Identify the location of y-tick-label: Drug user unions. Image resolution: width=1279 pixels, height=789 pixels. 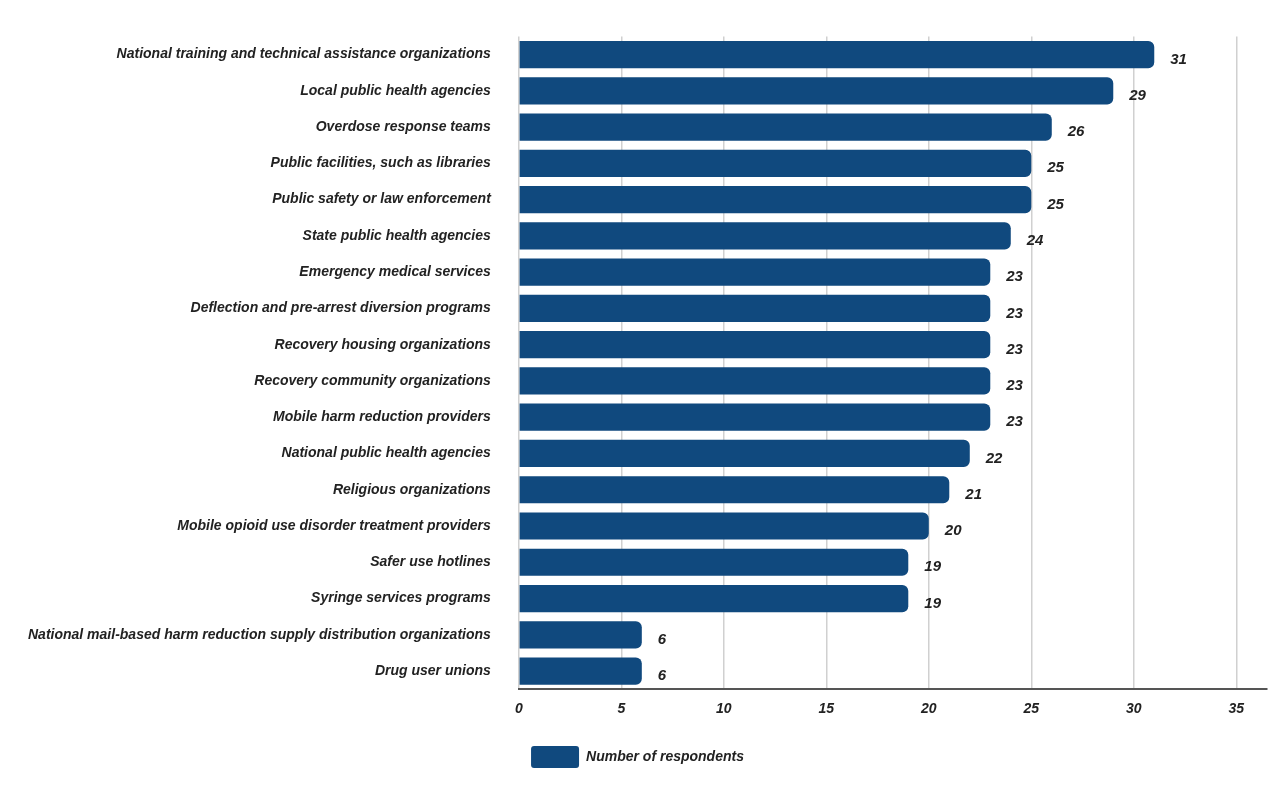
(433, 669).